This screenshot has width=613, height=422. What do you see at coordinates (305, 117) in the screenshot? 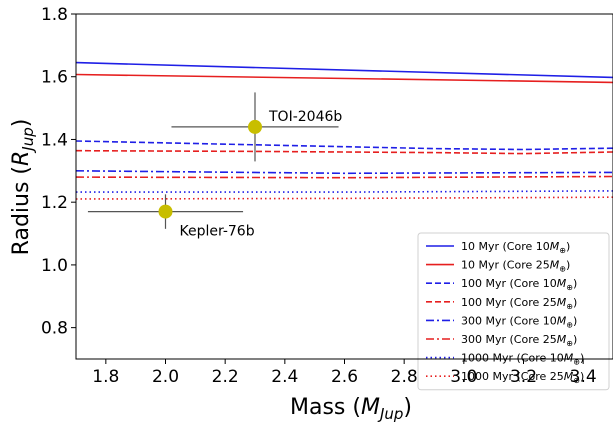
I see `point-label: TOI-2046b` at bounding box center [305, 117].